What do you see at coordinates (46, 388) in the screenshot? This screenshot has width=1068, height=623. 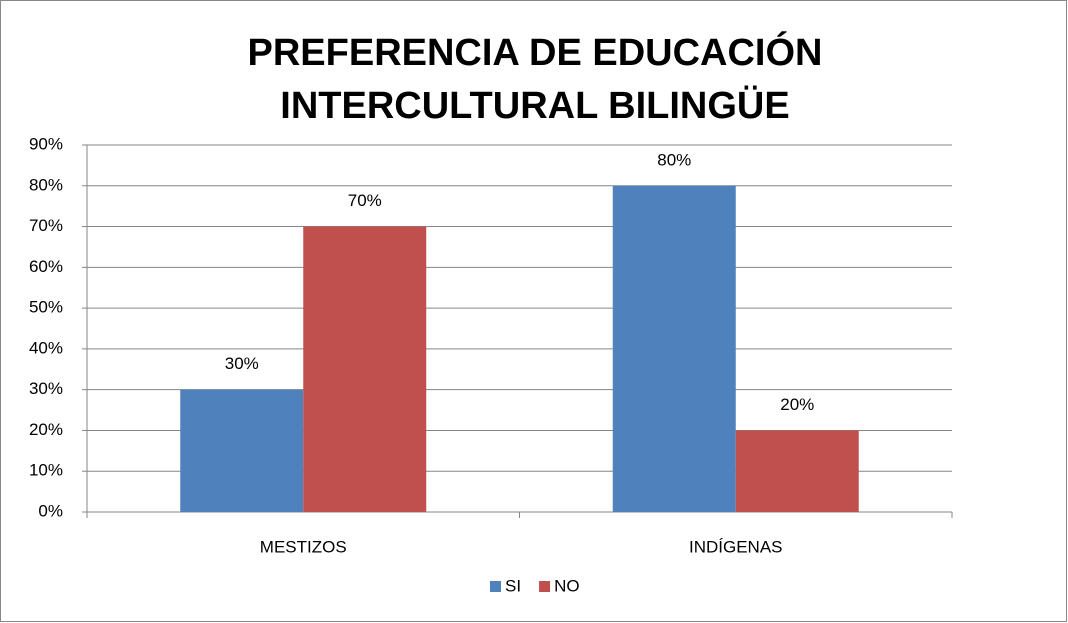 I see `y-tick-label: 30%` at bounding box center [46, 388].